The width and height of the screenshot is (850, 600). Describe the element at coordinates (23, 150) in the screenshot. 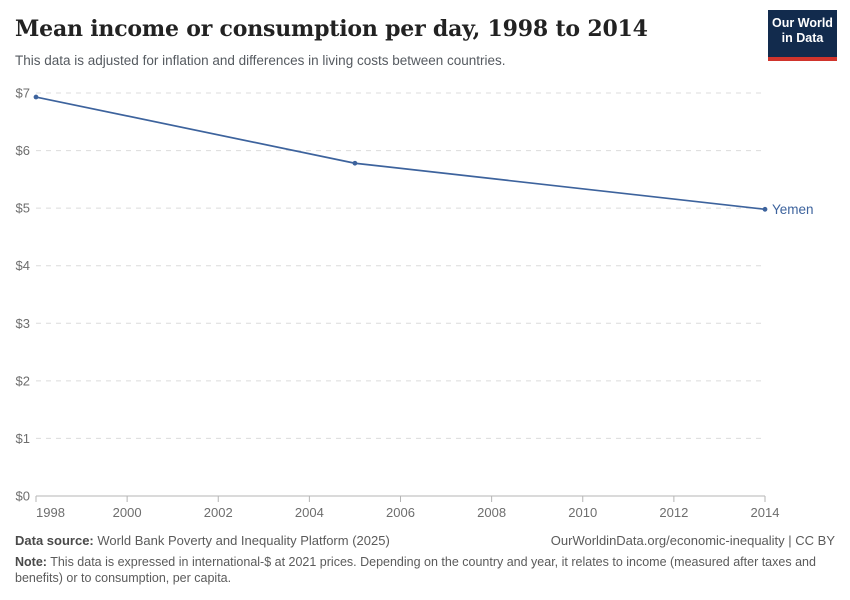

I see `y-tick-label: $6` at that location.